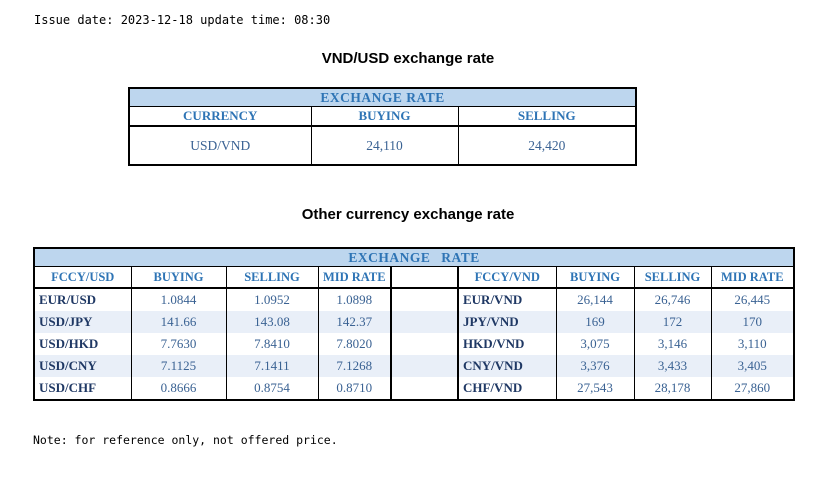 The height and width of the screenshot is (499, 816). I want to click on mid-rate-cell: 170, so click(752, 322).